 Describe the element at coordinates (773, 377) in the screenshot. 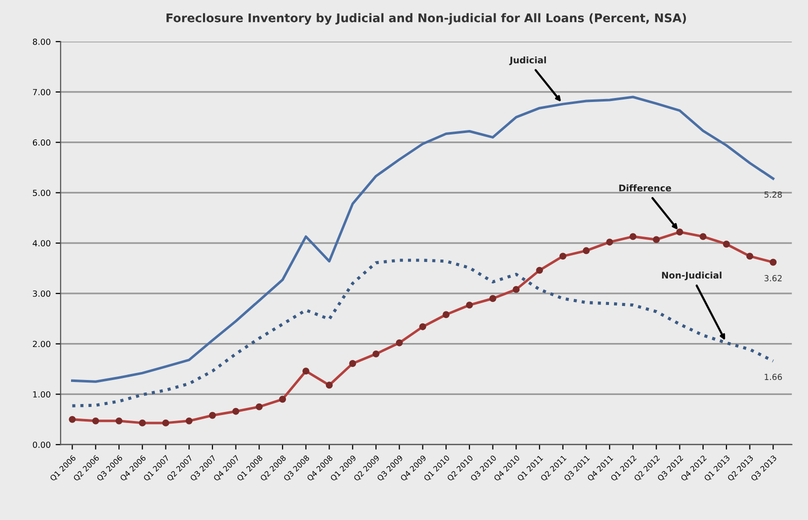

I see `data-label: 1.66` at that location.